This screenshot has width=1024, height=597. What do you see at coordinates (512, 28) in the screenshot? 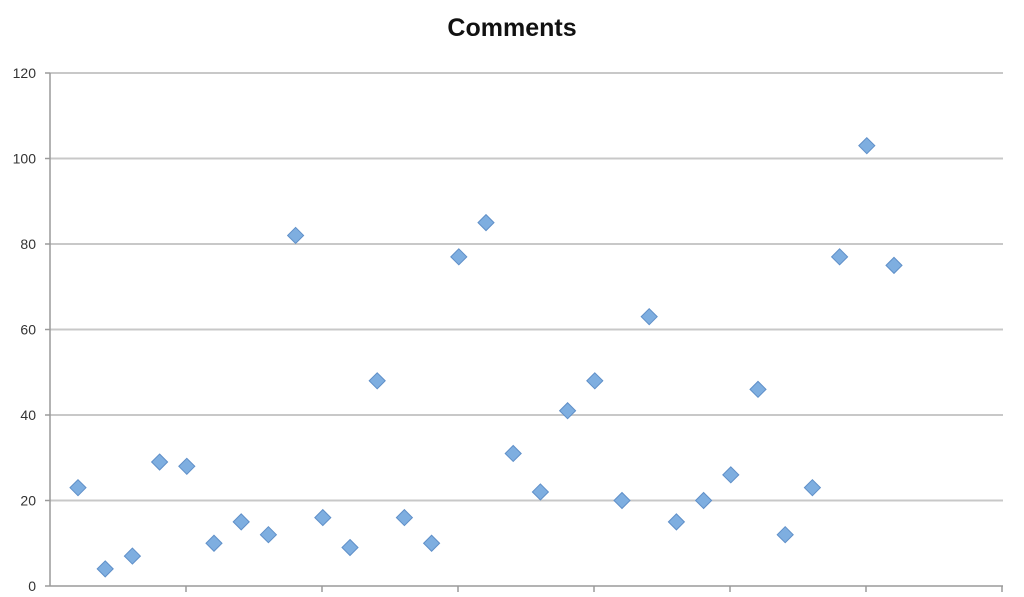
I see `chart-title: Comments` at bounding box center [512, 28].